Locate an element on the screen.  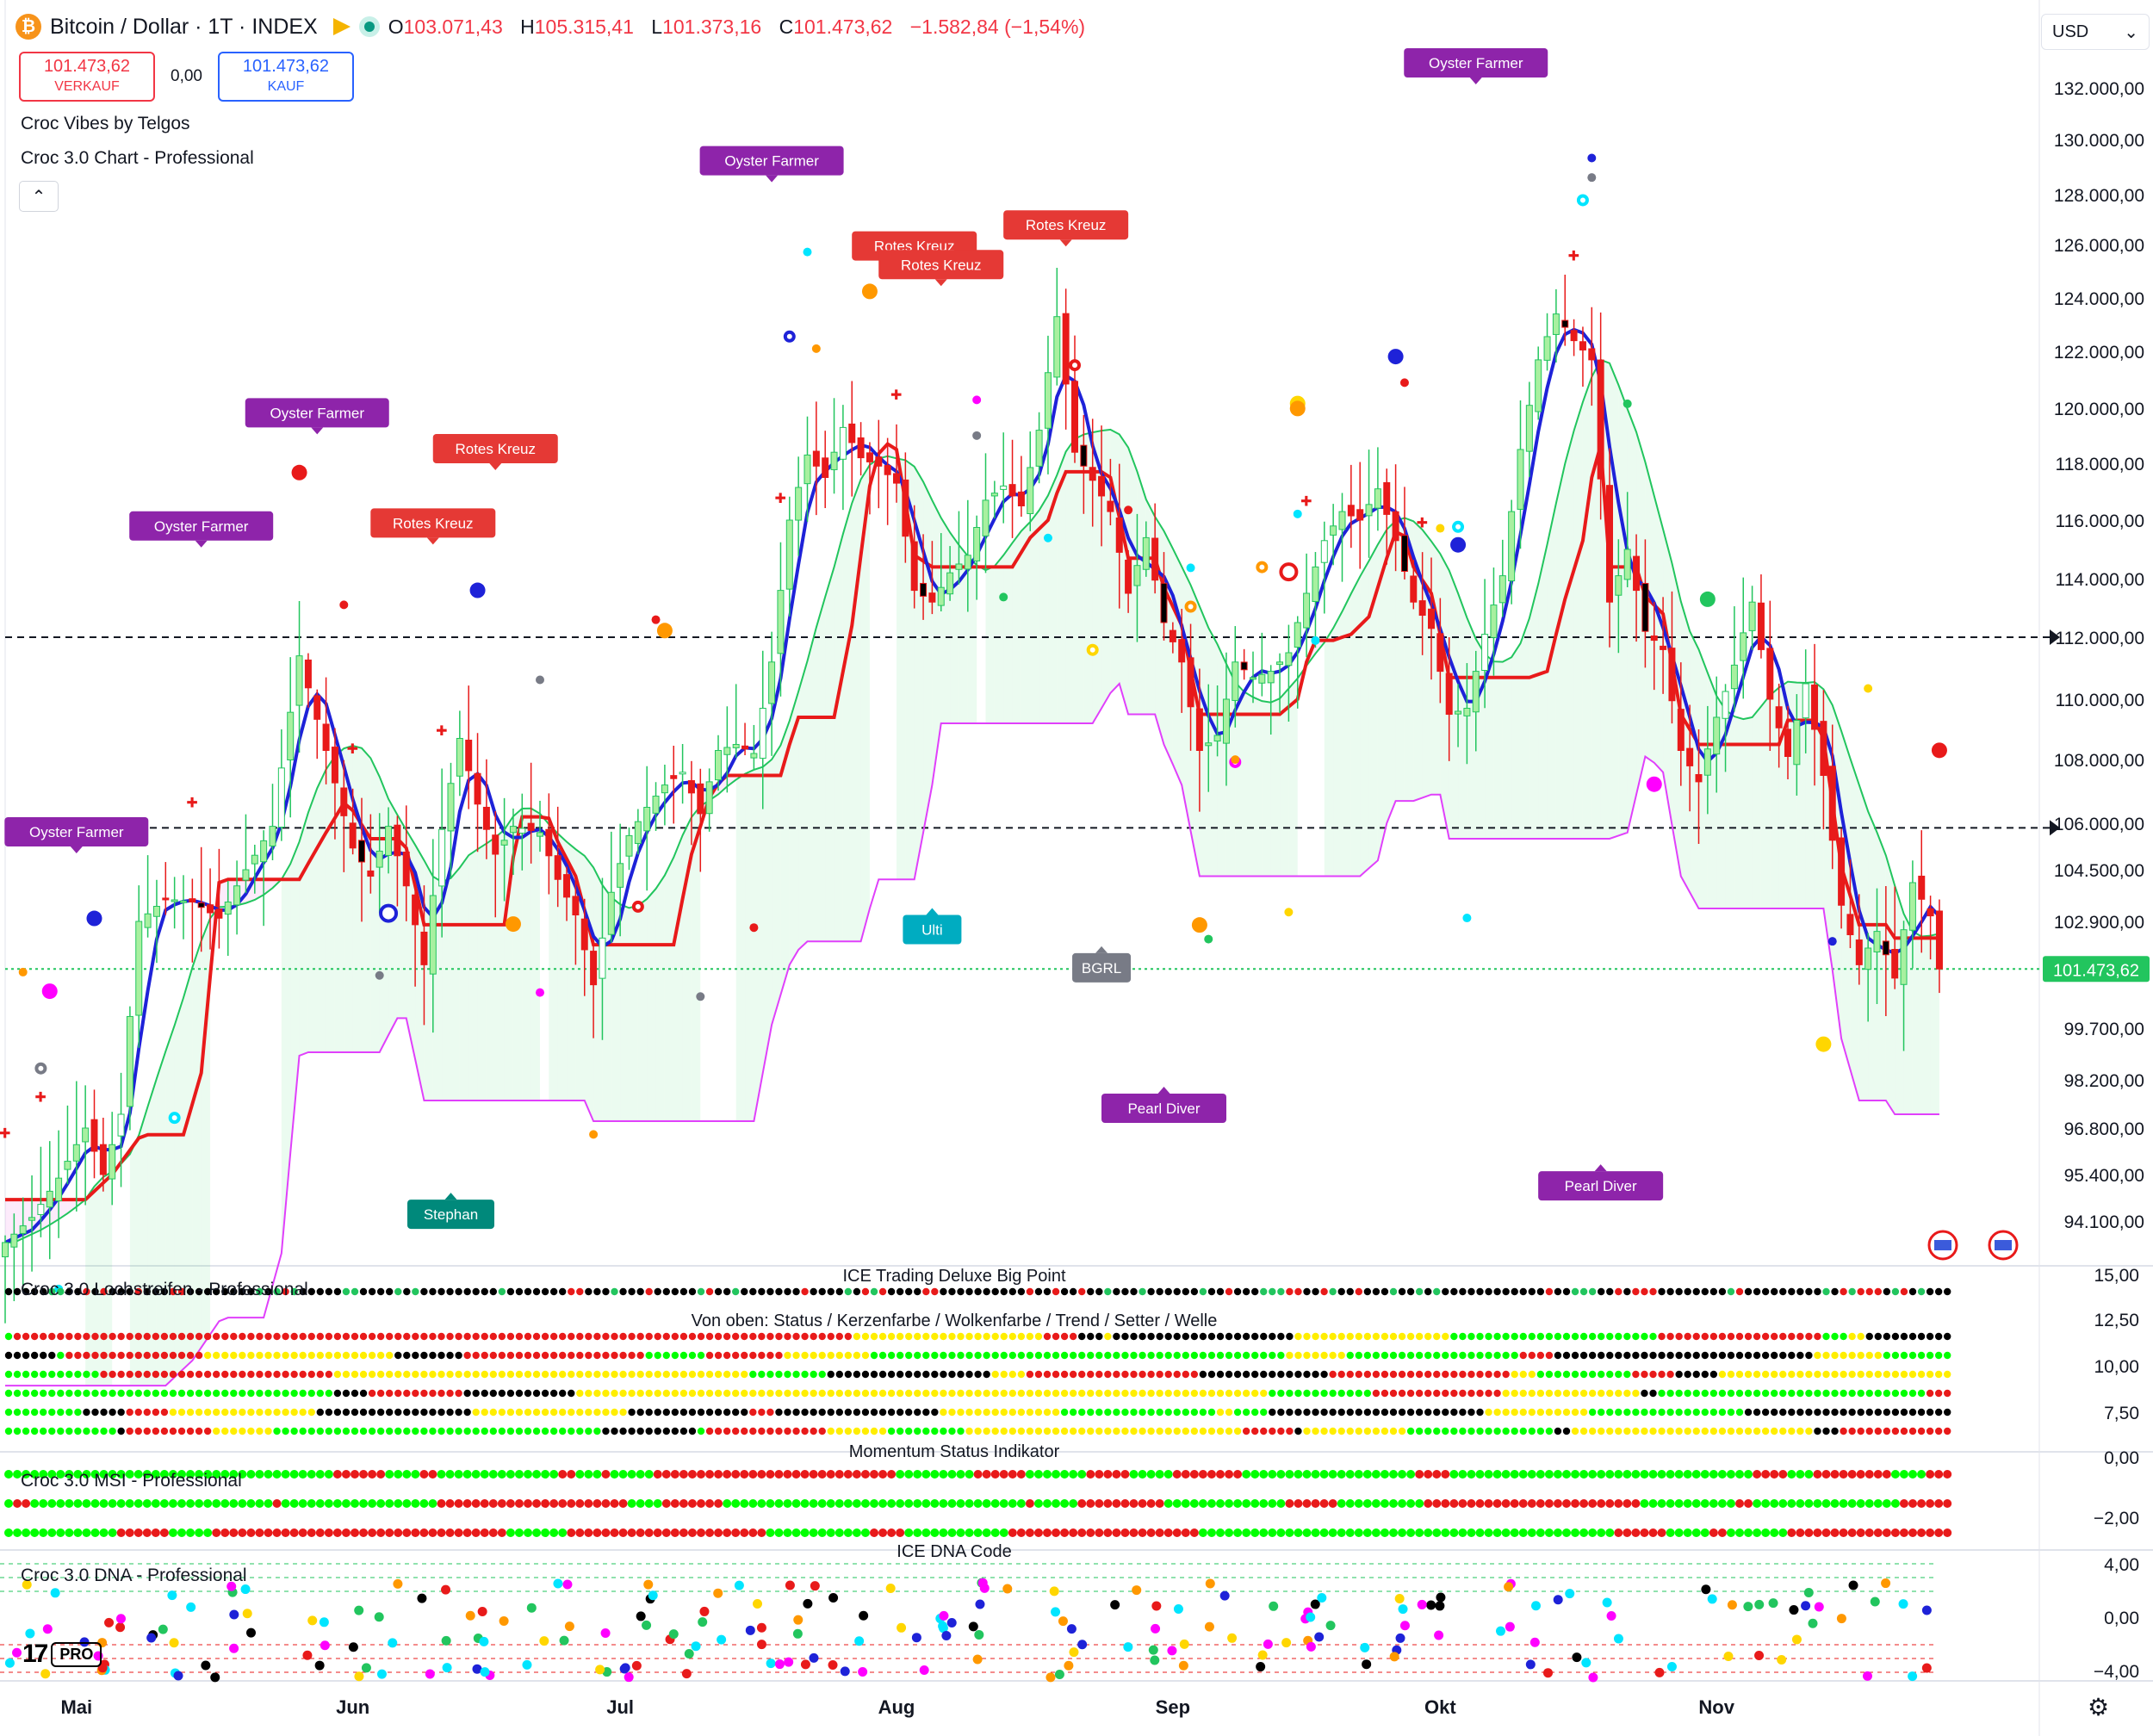
flag-icon is located at coordinates (341, 27).